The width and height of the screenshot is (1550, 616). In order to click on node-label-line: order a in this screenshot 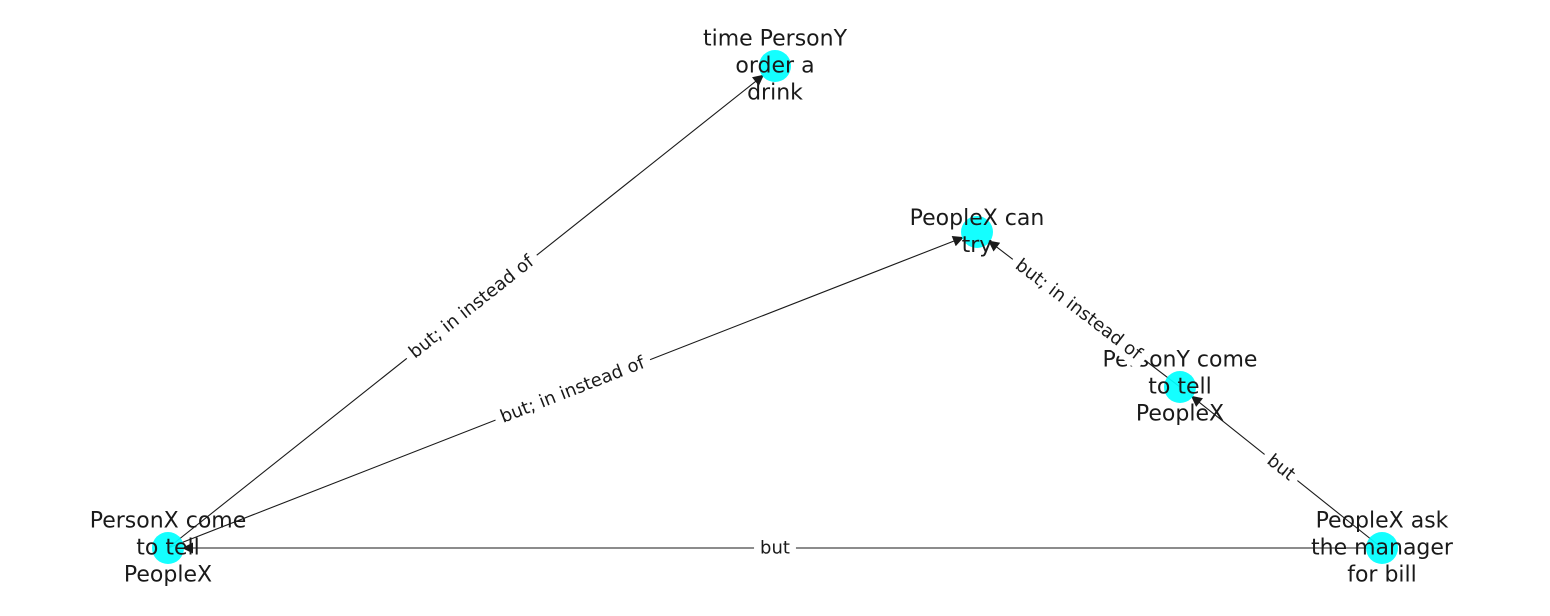, I will do `click(774, 66)`.